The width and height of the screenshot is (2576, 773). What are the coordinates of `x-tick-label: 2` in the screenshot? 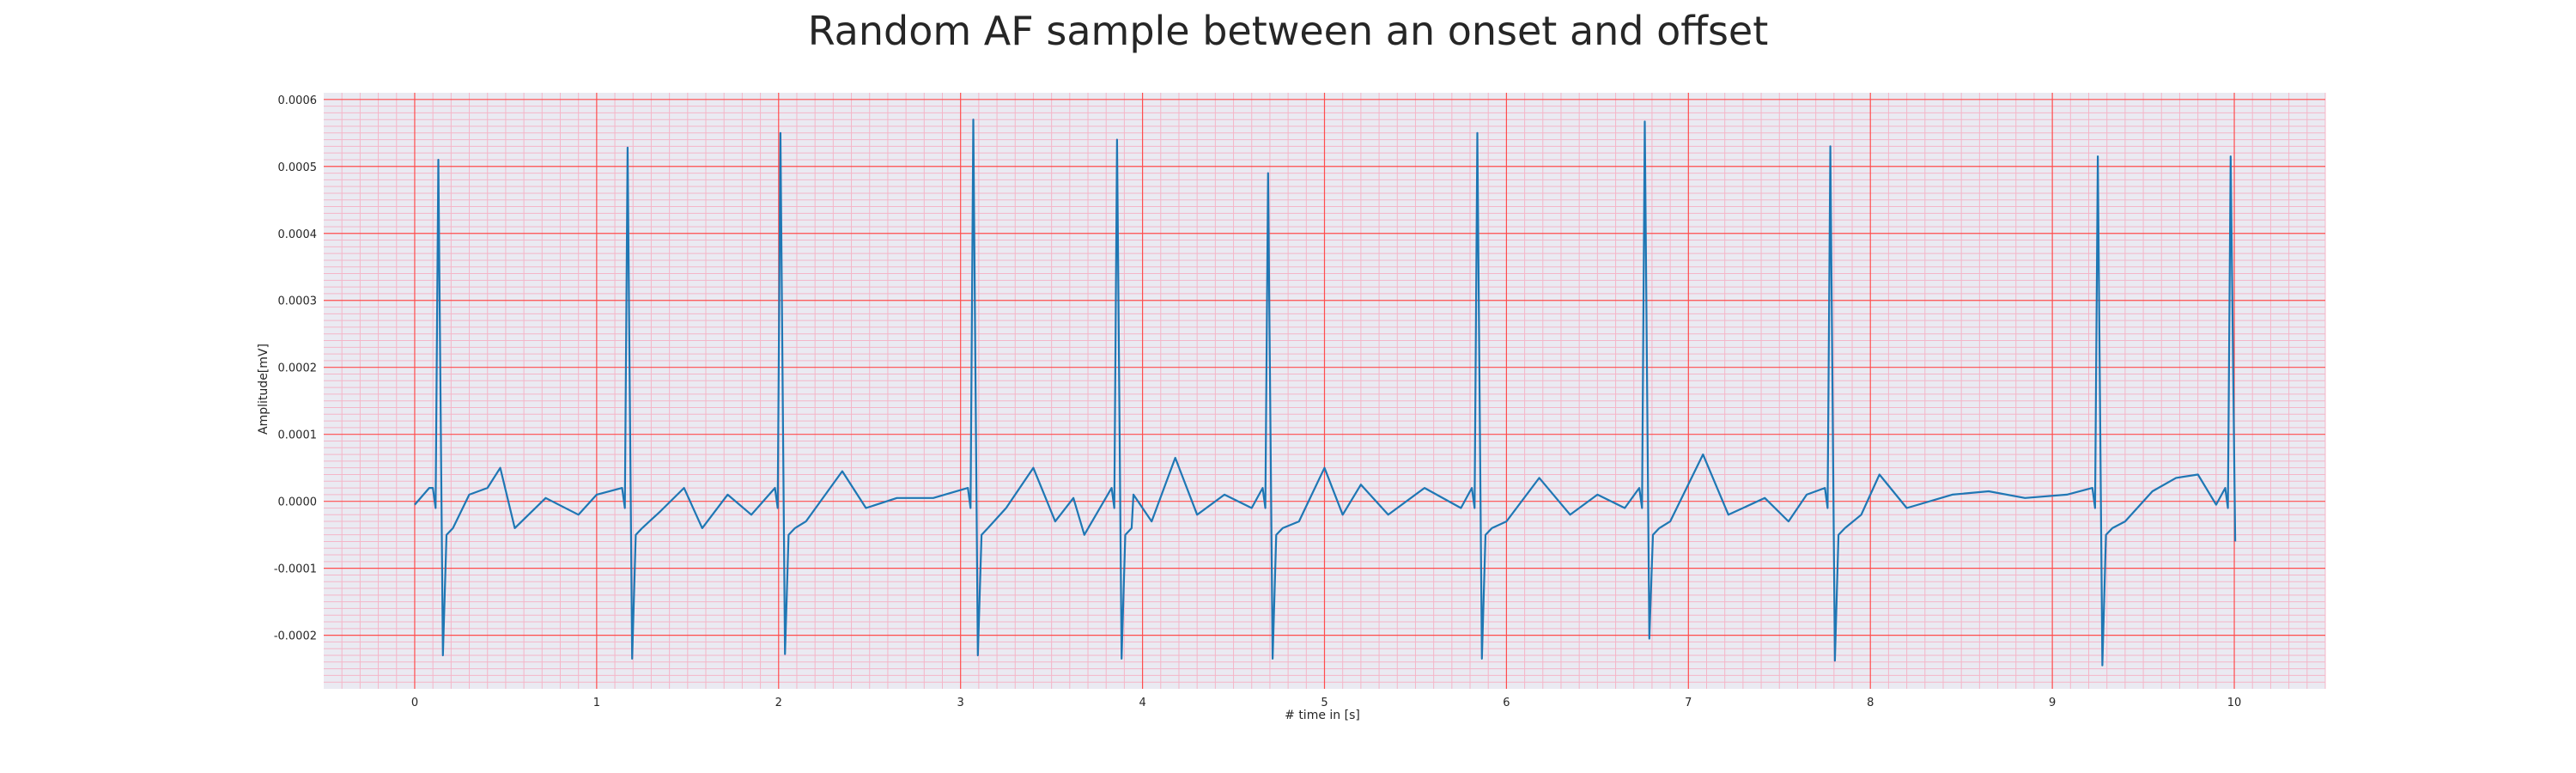 It's located at (779, 703).